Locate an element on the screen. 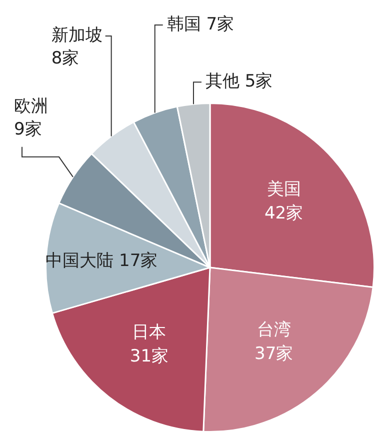 Image resolution: width=387 pixels, height=447 pixels. slice-label: 欧洲 is located at coordinates (31, 106).